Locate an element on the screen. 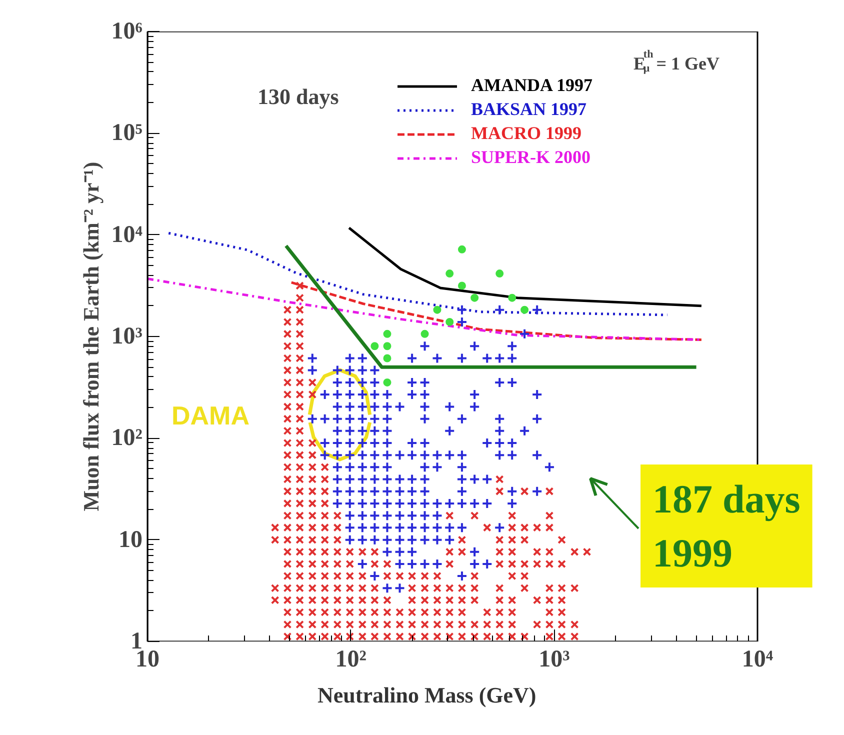  legend-label: BAKSAN 1997 is located at coordinates (529, 109).